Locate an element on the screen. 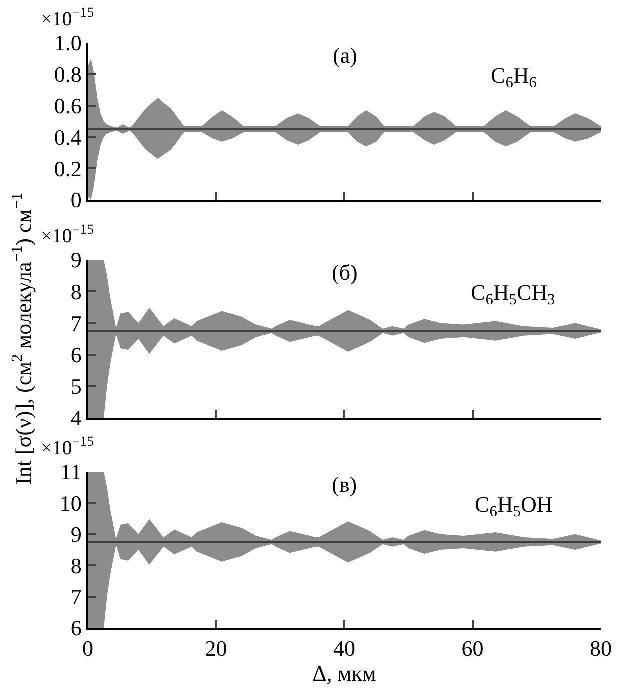 This screenshot has height=693, width=637. y-tick-label: 0.8 is located at coordinates (68, 75).